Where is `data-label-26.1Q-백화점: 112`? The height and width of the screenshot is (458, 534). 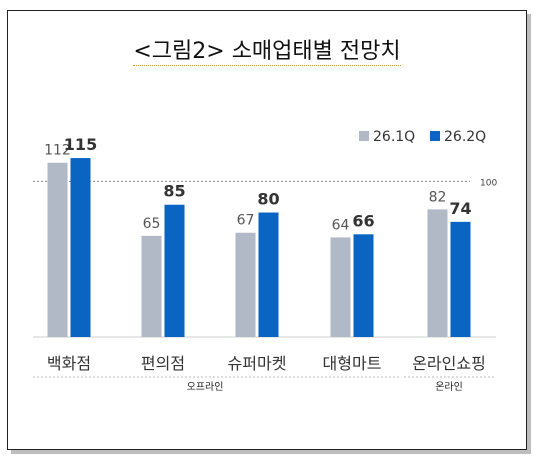
data-label-26.1Q-백화점: 112 is located at coordinates (57, 151).